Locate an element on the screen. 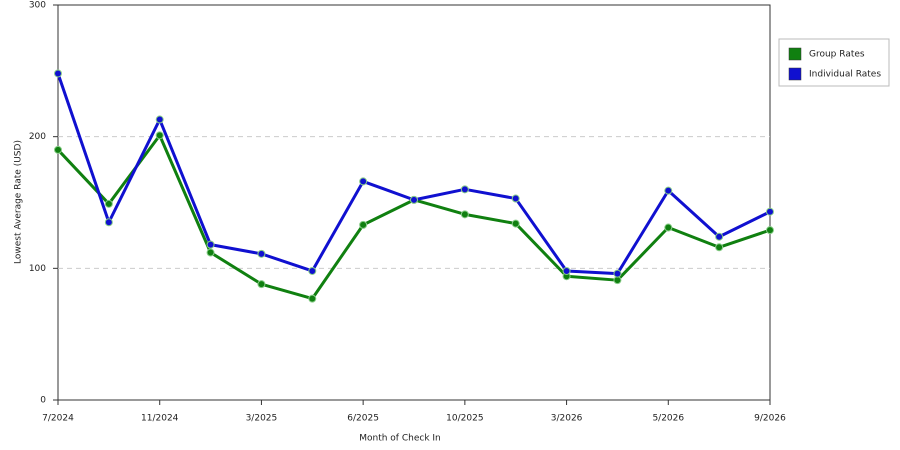 This screenshot has width=900, height=450. x-tick-label: 9/2026 is located at coordinates (770, 419).